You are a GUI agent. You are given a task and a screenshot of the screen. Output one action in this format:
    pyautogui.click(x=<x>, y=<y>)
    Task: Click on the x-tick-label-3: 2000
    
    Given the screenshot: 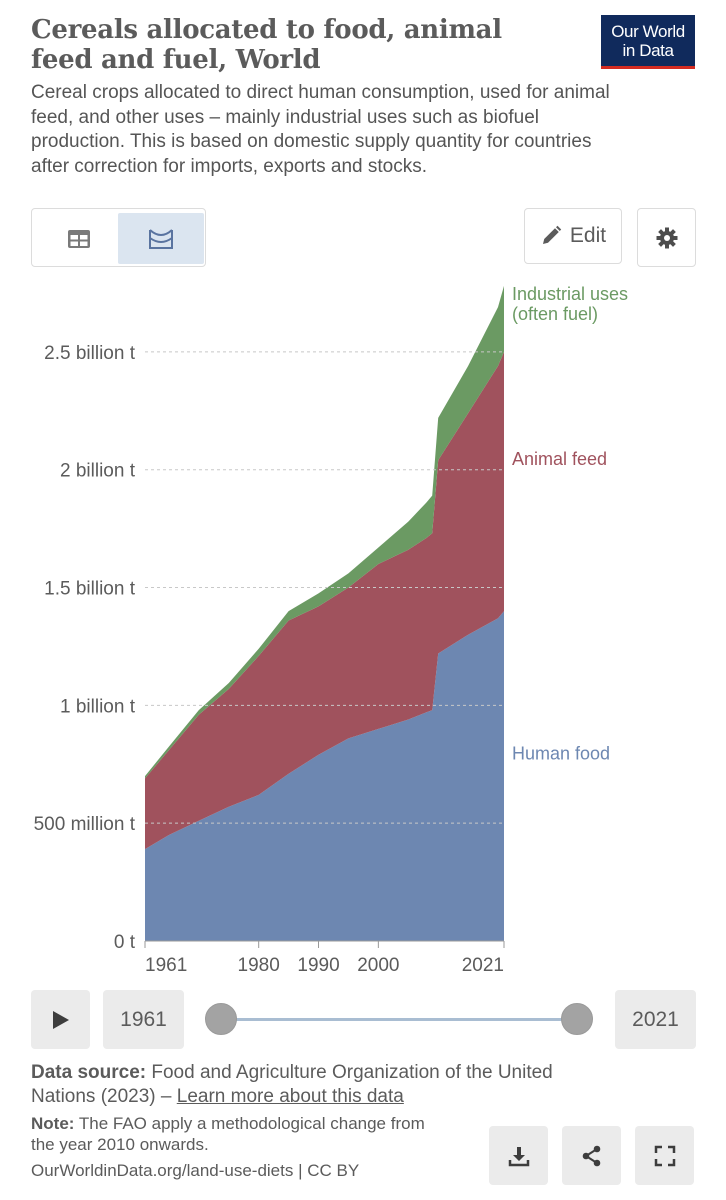 What is the action you would take?
    pyautogui.click(x=378, y=965)
    